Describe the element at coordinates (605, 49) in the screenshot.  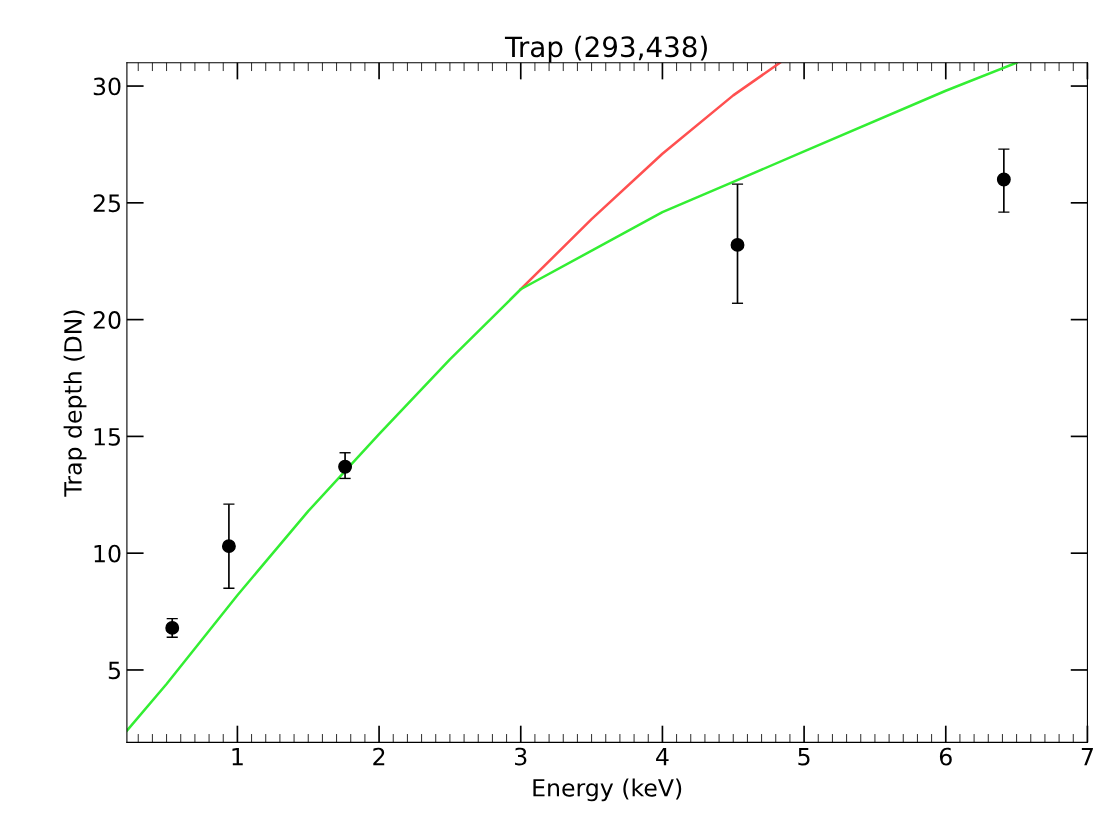
I see `chart-title: Trap (293,438)` at that location.